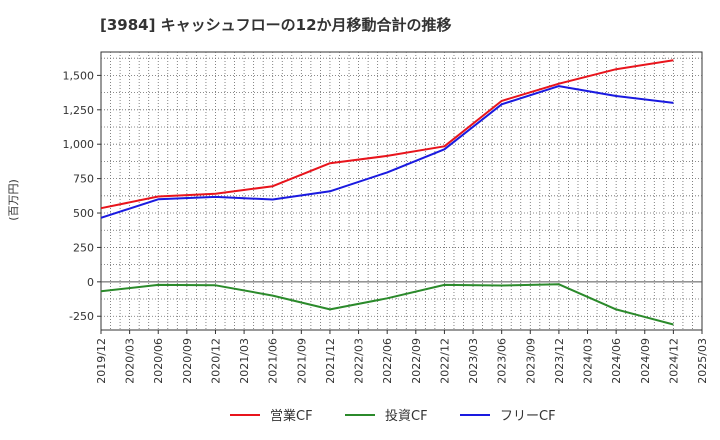 The image size is (720, 440). Describe the element at coordinates (101, 361) in the screenshot. I see `x-tick-label: 2019/12` at that location.